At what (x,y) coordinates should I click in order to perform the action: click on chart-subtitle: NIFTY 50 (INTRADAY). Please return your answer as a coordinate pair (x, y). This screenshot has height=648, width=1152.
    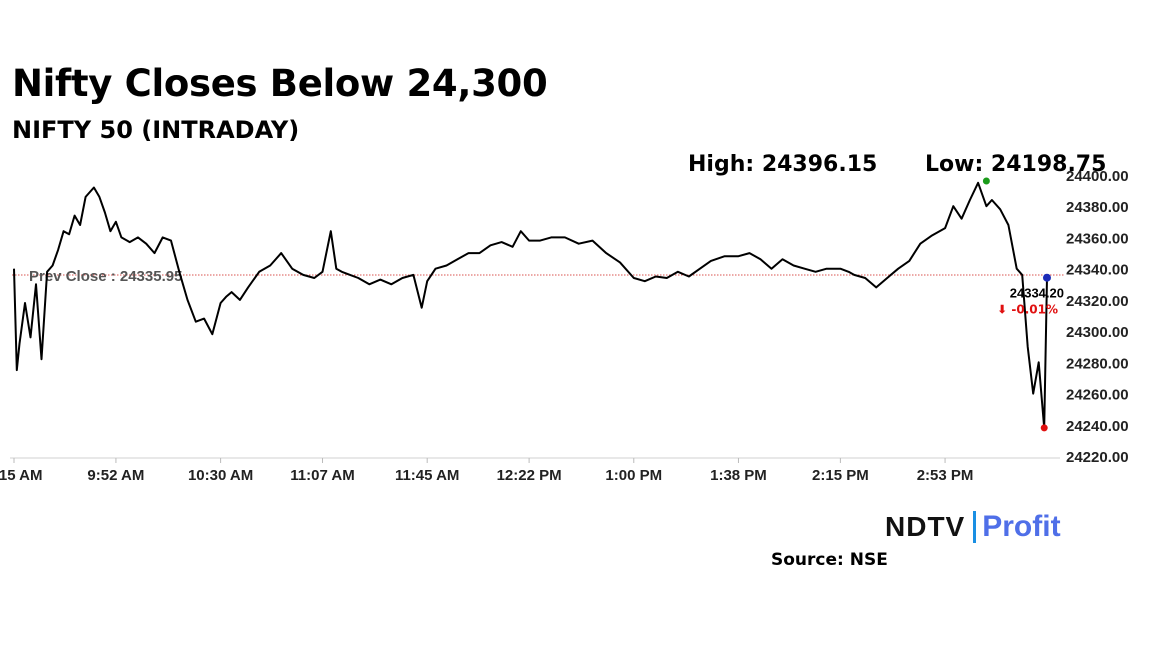
    Looking at the image, I should click on (156, 130).